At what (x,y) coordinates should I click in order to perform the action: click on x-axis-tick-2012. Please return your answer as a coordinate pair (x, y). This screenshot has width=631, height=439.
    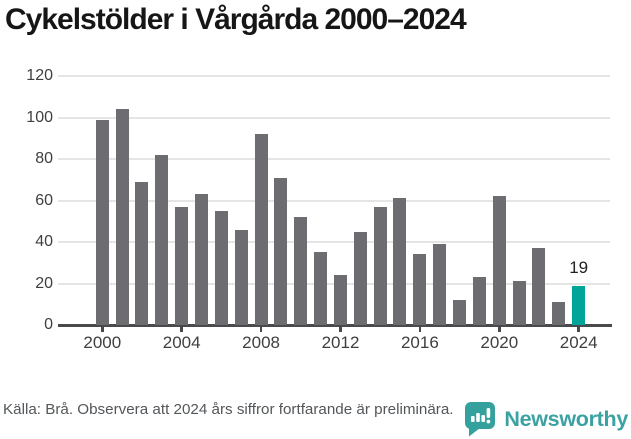
    Looking at the image, I should click on (340, 329).